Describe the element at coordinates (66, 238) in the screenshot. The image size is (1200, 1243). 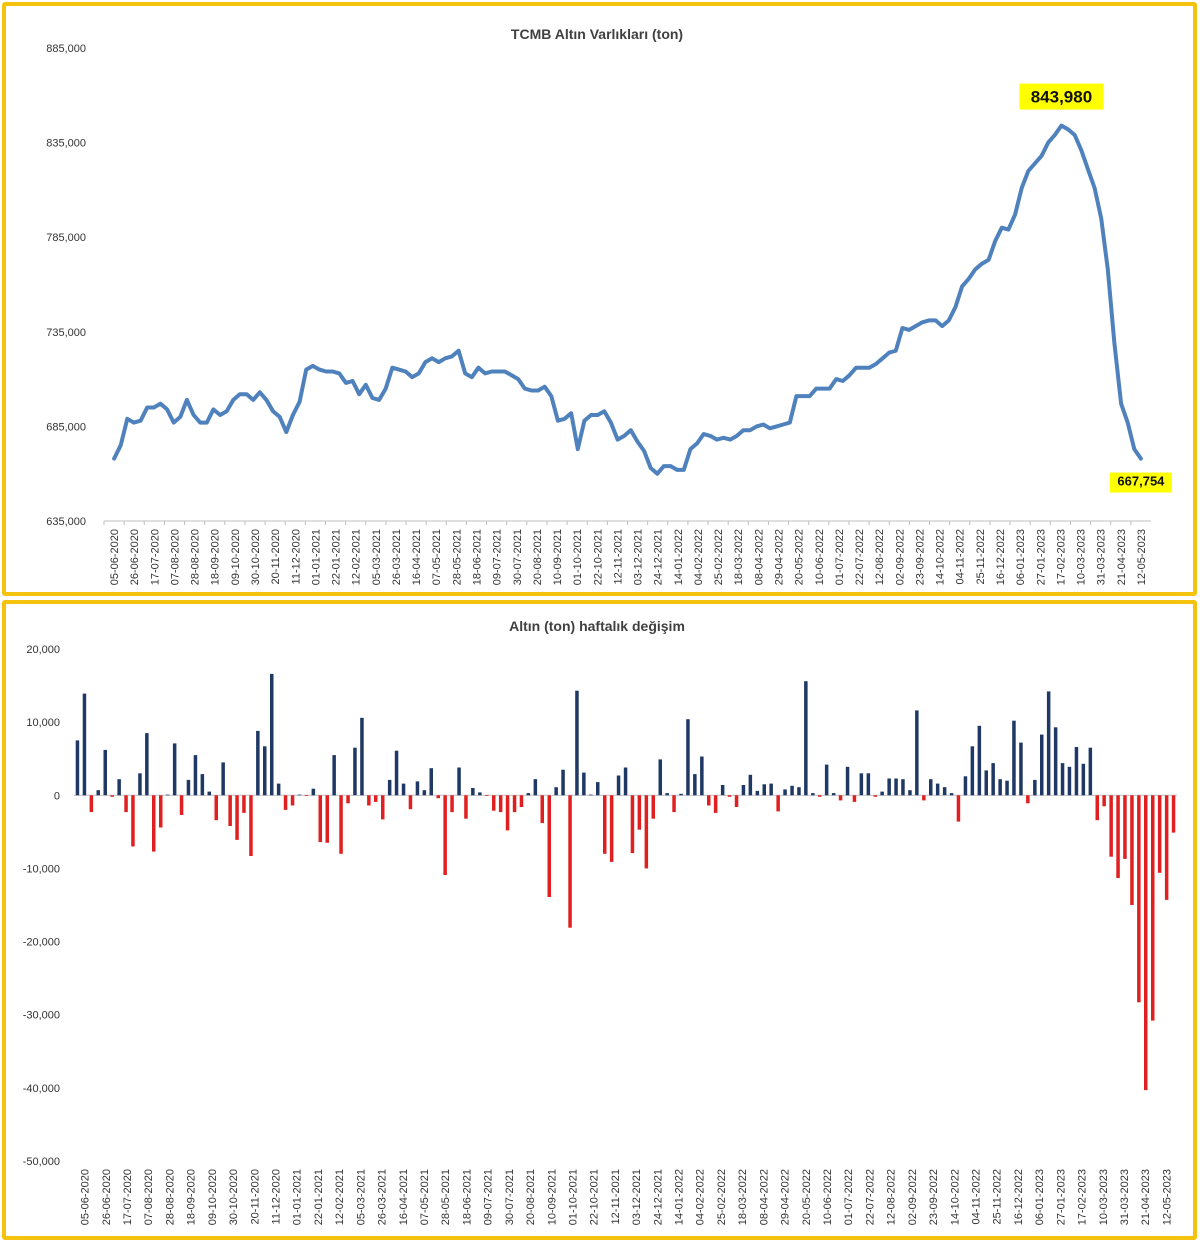
I see `y-tick-label: 785,000` at that location.